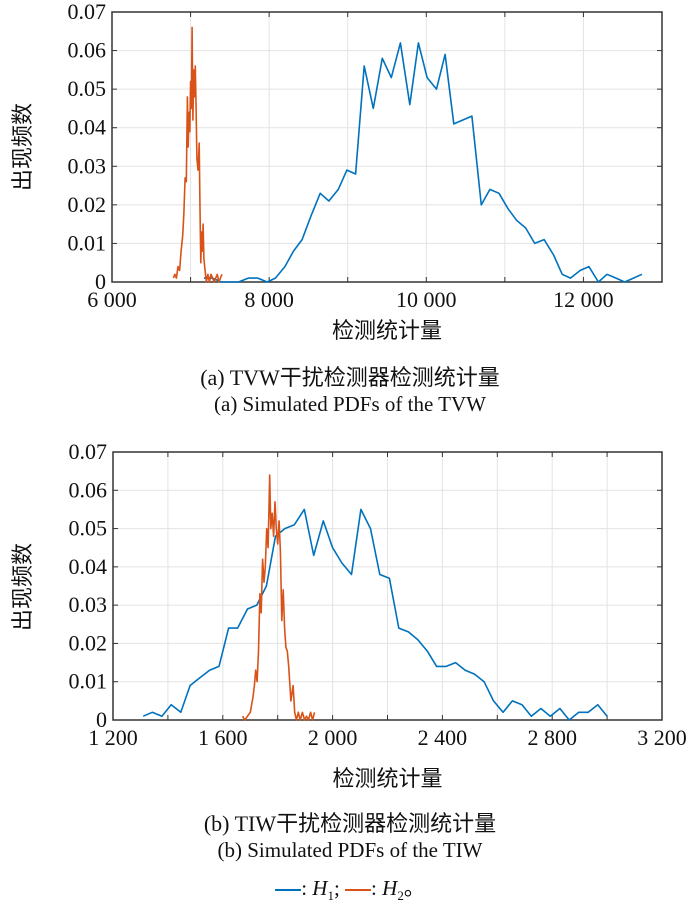  I want to click on caption-b-cn: (b) TIW干扰检测器检测统计量, so click(350, 823).